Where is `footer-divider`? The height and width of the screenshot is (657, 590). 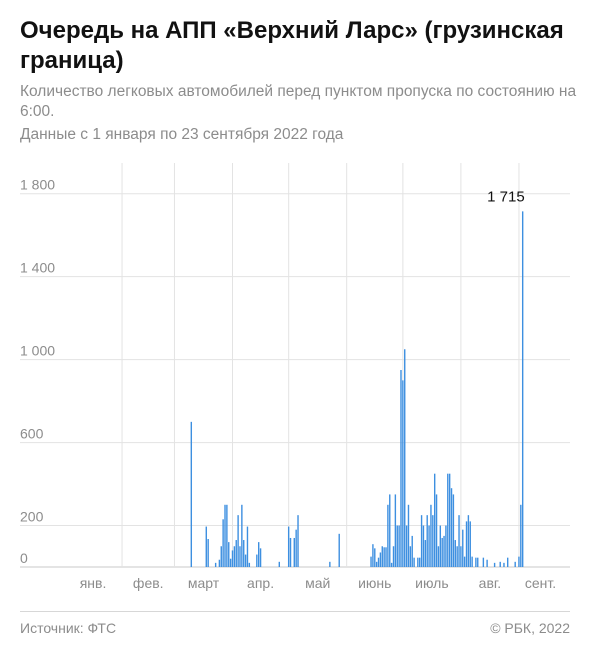
footer-divider is located at coordinates (295, 611).